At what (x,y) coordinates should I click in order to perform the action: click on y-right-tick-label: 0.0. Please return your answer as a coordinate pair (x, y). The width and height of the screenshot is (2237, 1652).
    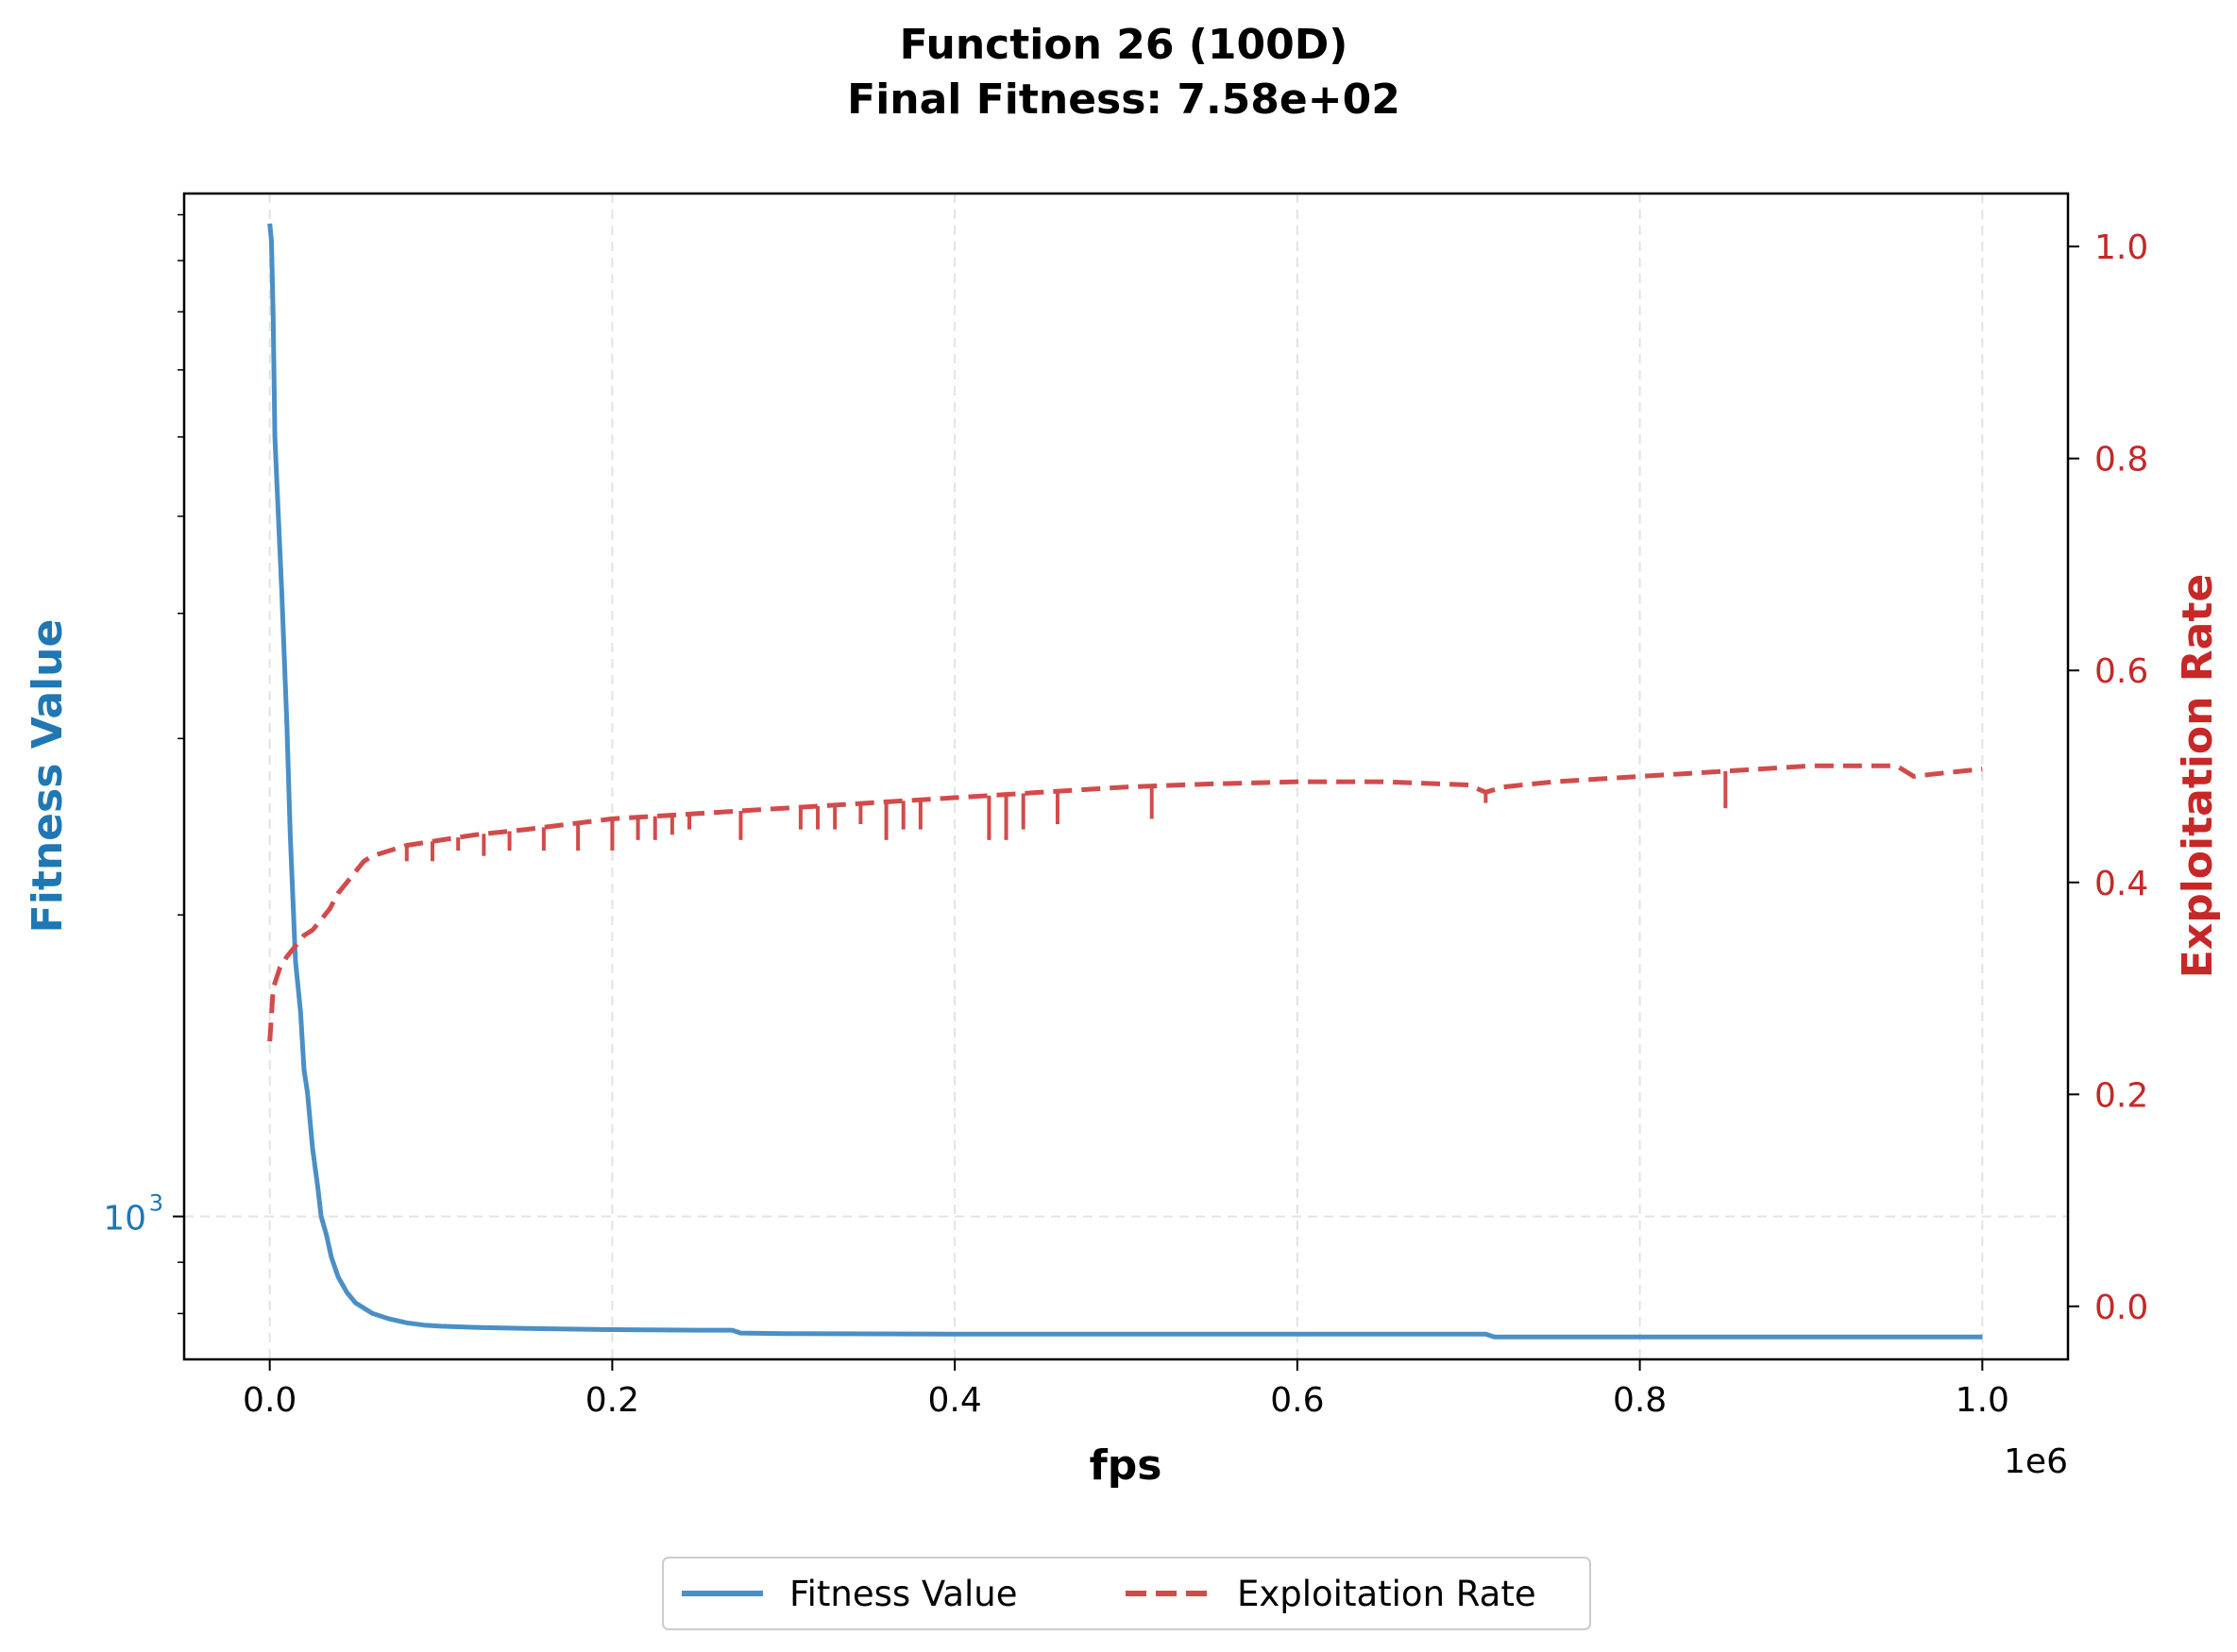
    Looking at the image, I should click on (2121, 1308).